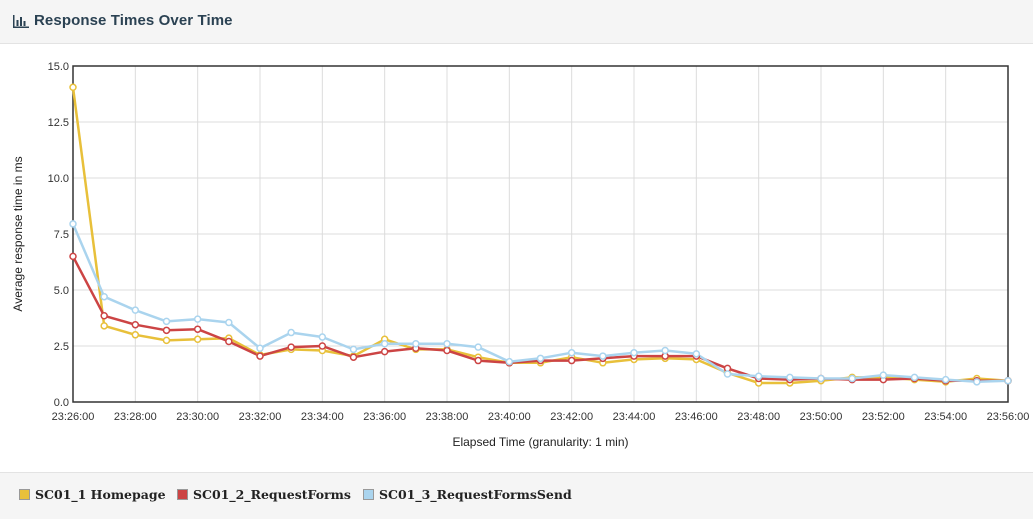  Describe the element at coordinates (24, 494) in the screenshot. I see `legend-swatch-homepage` at that location.